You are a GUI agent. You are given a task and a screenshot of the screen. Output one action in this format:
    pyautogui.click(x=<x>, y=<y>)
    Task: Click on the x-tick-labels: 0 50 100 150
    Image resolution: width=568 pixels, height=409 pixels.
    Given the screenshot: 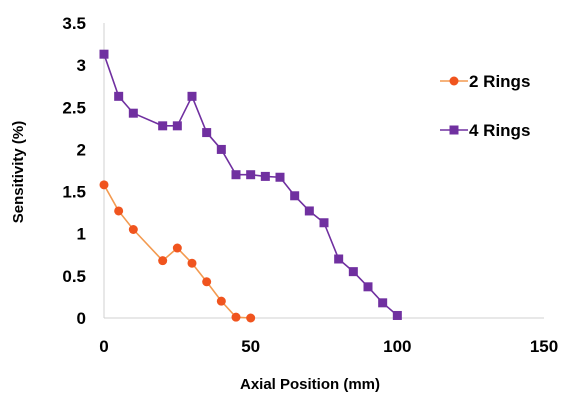 What is the action you would take?
    pyautogui.click(x=328, y=346)
    